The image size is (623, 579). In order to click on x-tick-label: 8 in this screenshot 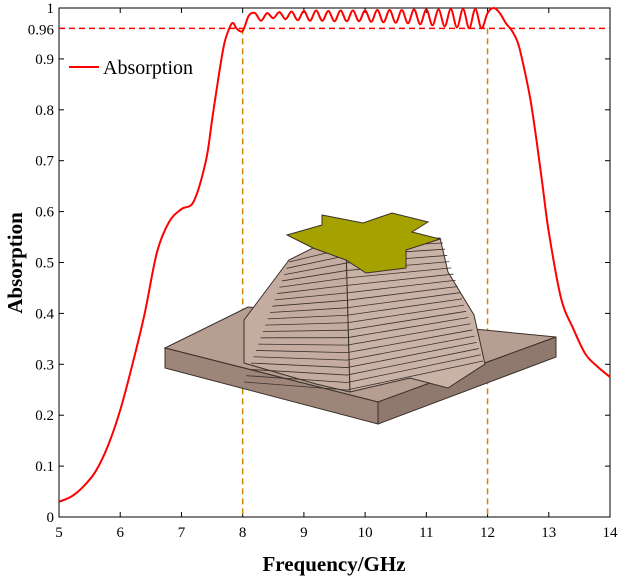, I will do `click(243, 533)`.